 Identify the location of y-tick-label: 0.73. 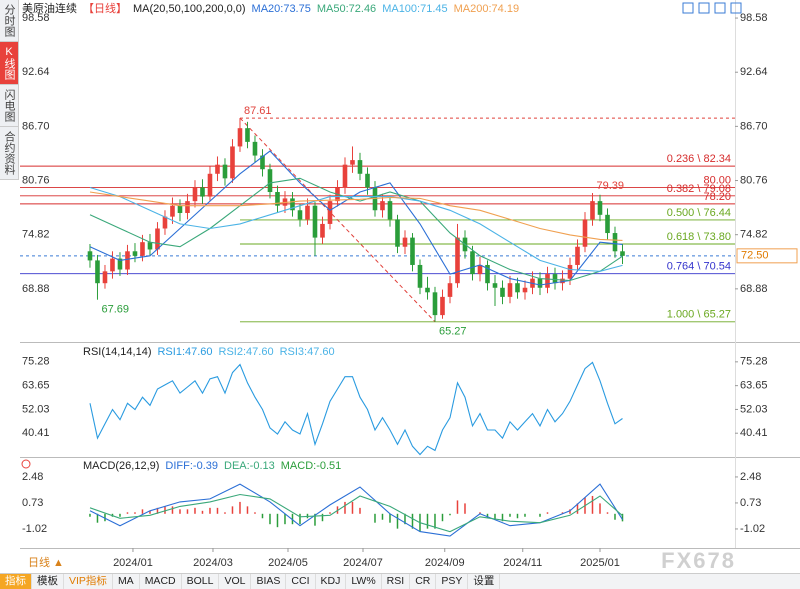
(32, 503).